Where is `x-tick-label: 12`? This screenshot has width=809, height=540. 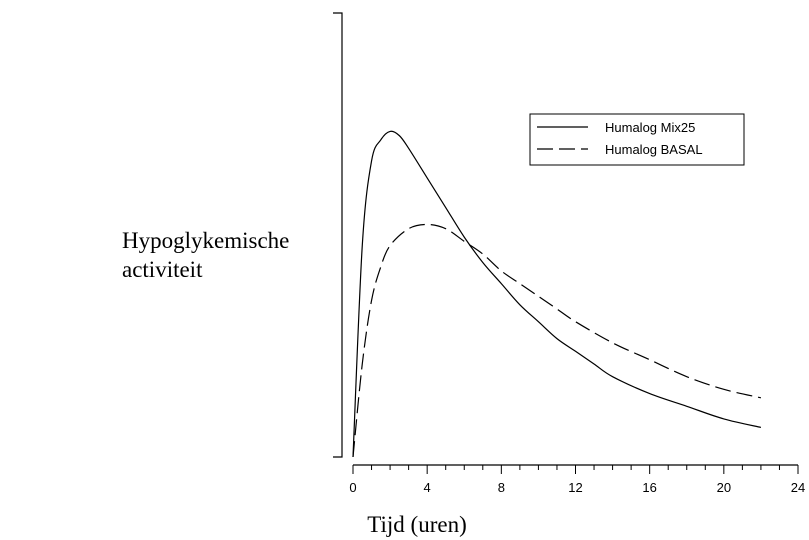 x-tick-label: 12 is located at coordinates (575, 487).